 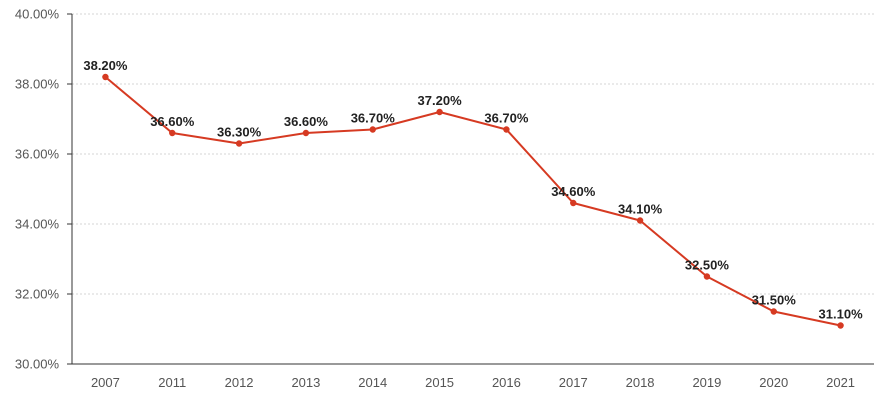 What do you see at coordinates (640, 209) in the screenshot?
I see `data-label: 34.10%` at bounding box center [640, 209].